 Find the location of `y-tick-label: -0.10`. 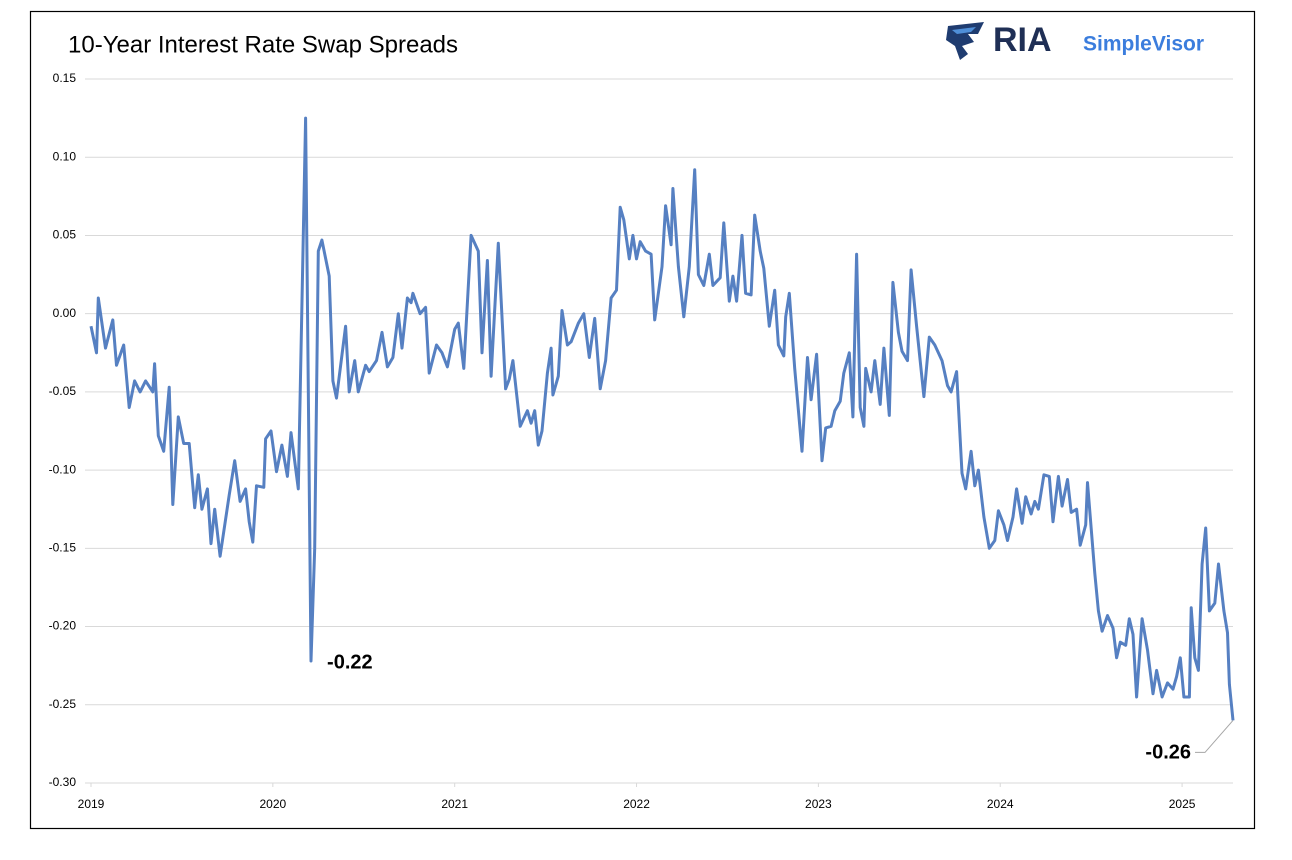

y-tick-label: -0.10 is located at coordinates (63, 469).